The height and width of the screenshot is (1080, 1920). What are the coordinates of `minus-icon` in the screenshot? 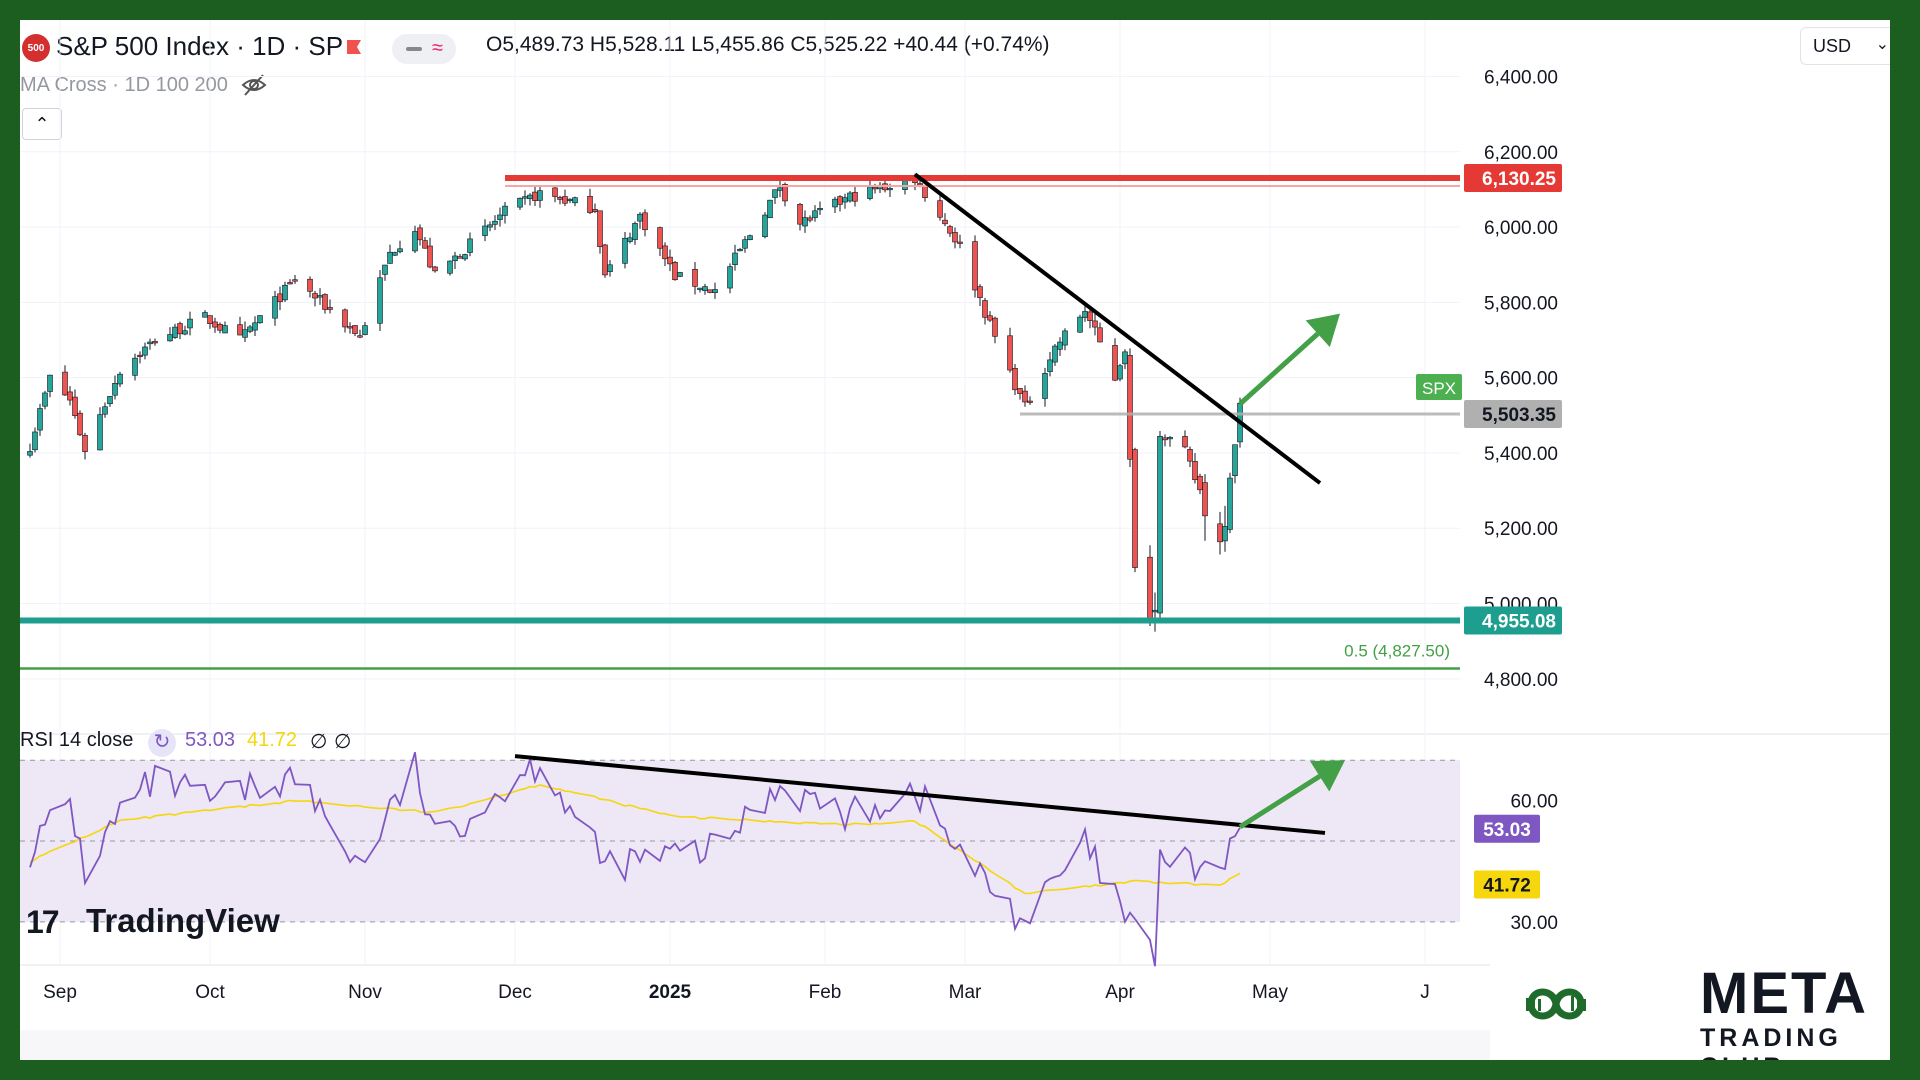 It's located at (414, 49).